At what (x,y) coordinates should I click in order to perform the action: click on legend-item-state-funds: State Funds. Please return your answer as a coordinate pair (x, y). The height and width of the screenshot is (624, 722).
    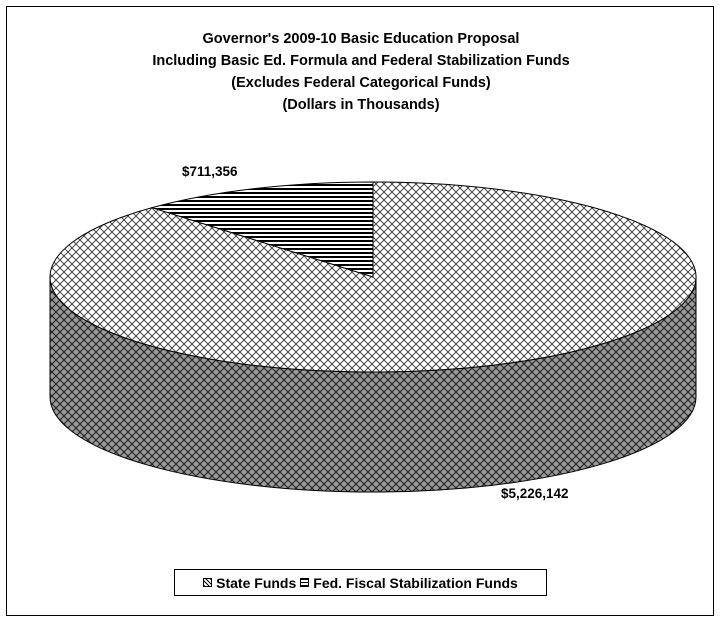
    Looking at the image, I should click on (249, 583).